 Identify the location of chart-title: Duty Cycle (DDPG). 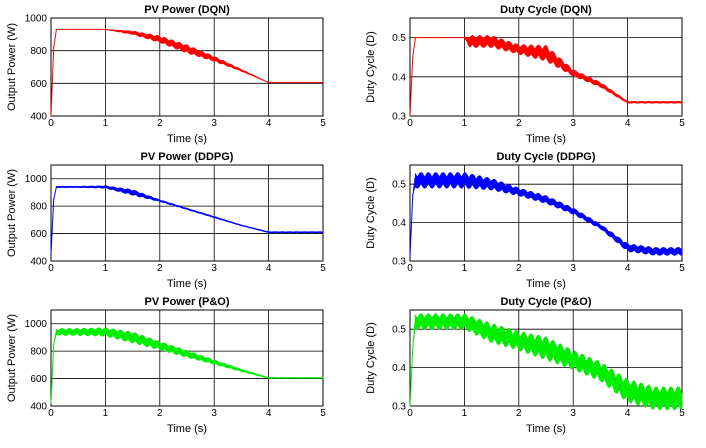
(545, 157).